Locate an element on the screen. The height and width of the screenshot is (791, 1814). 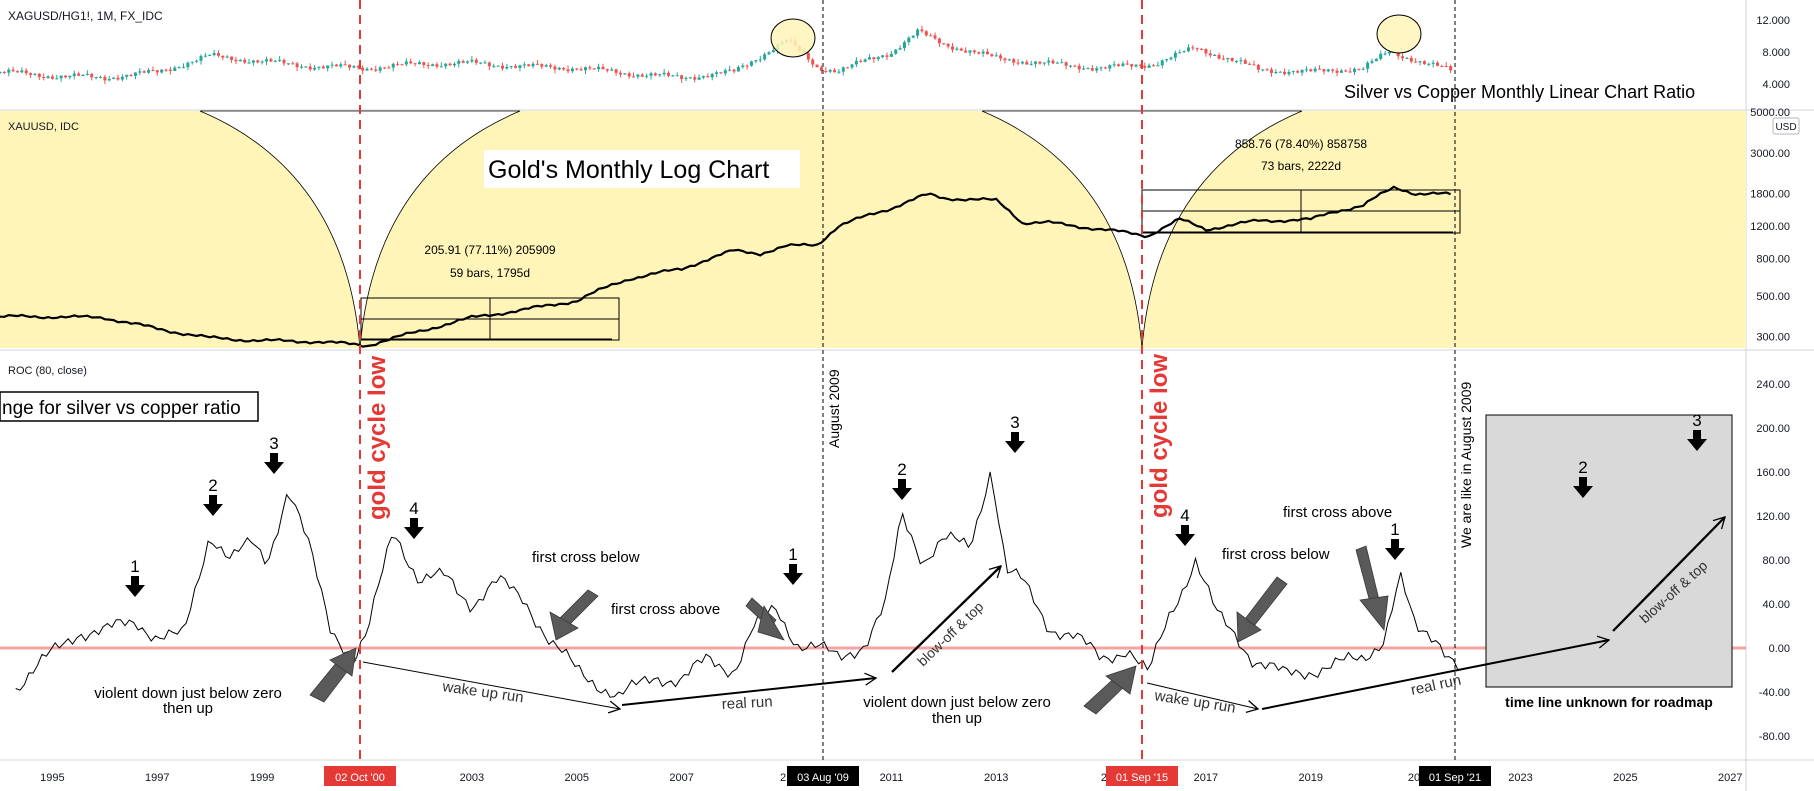
price-axis-top: 12.000 8.000 4.000 is located at coordinates (1773, 53).